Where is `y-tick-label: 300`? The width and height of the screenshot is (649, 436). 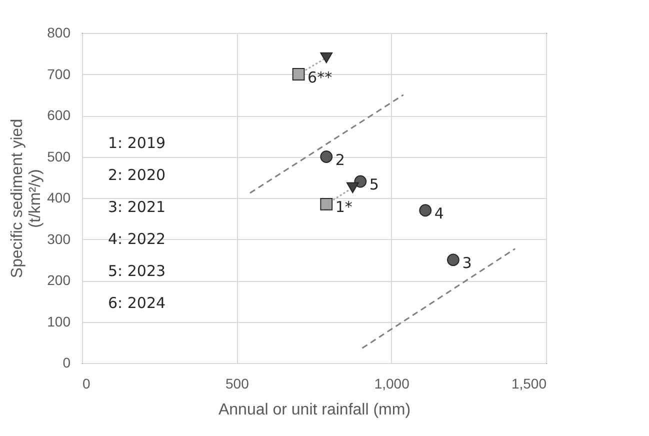
y-tick-label: 300 is located at coordinates (59, 238).